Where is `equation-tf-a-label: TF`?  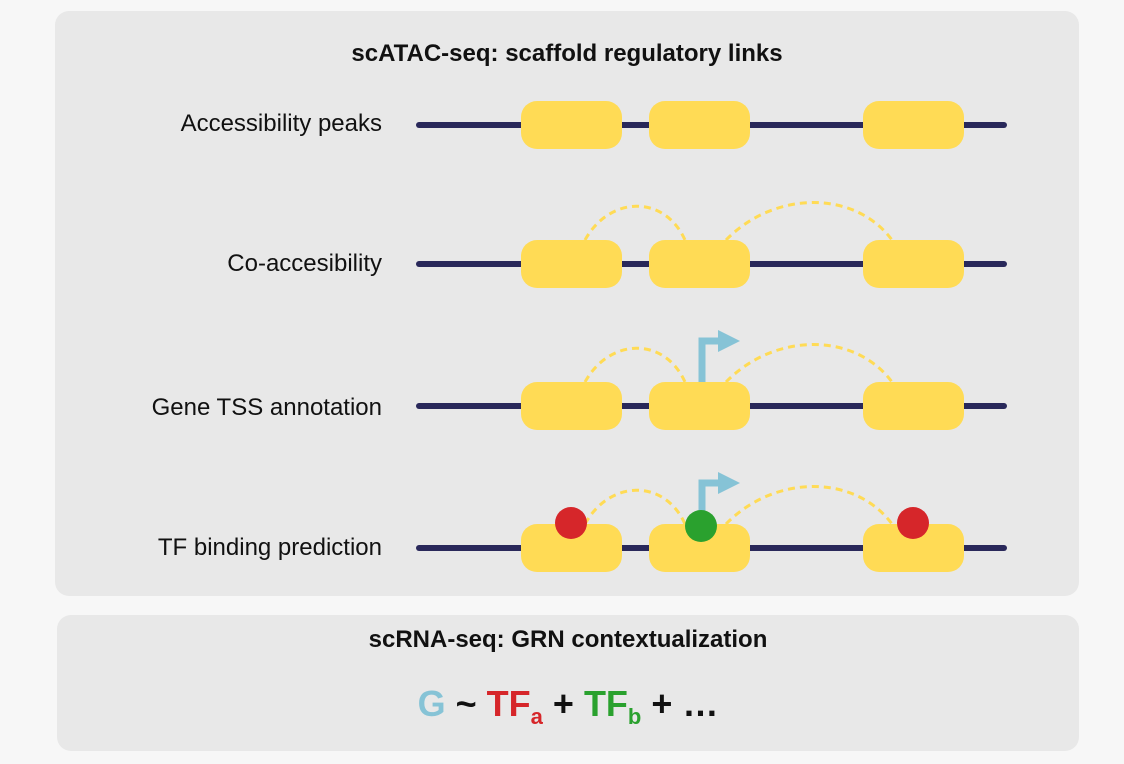 equation-tf-a-label: TF is located at coordinates (508, 703).